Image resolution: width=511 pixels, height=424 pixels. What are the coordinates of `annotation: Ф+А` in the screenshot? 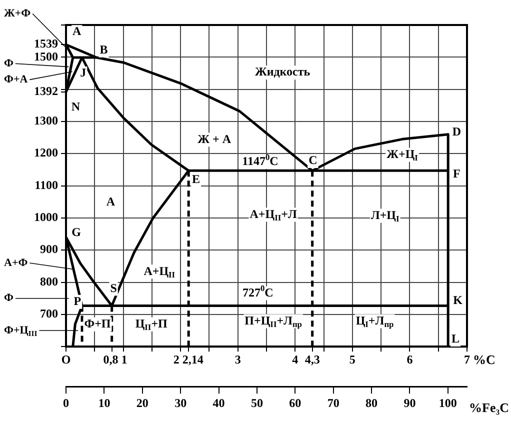 It's located at (16, 80).